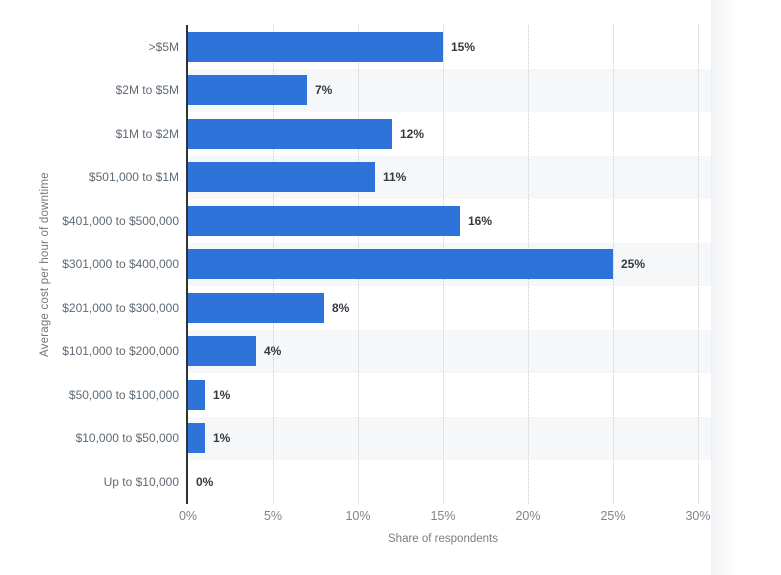  I want to click on bar-value-label: 4%, so click(273, 351).